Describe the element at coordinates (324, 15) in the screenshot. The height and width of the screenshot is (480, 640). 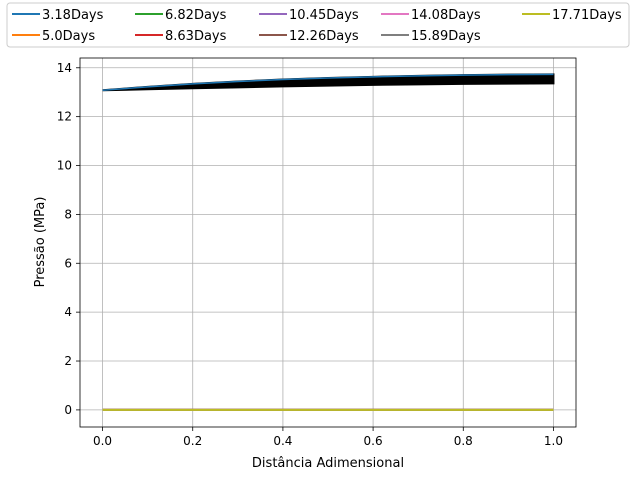
I see `legend-label: 10.45Days` at that location.